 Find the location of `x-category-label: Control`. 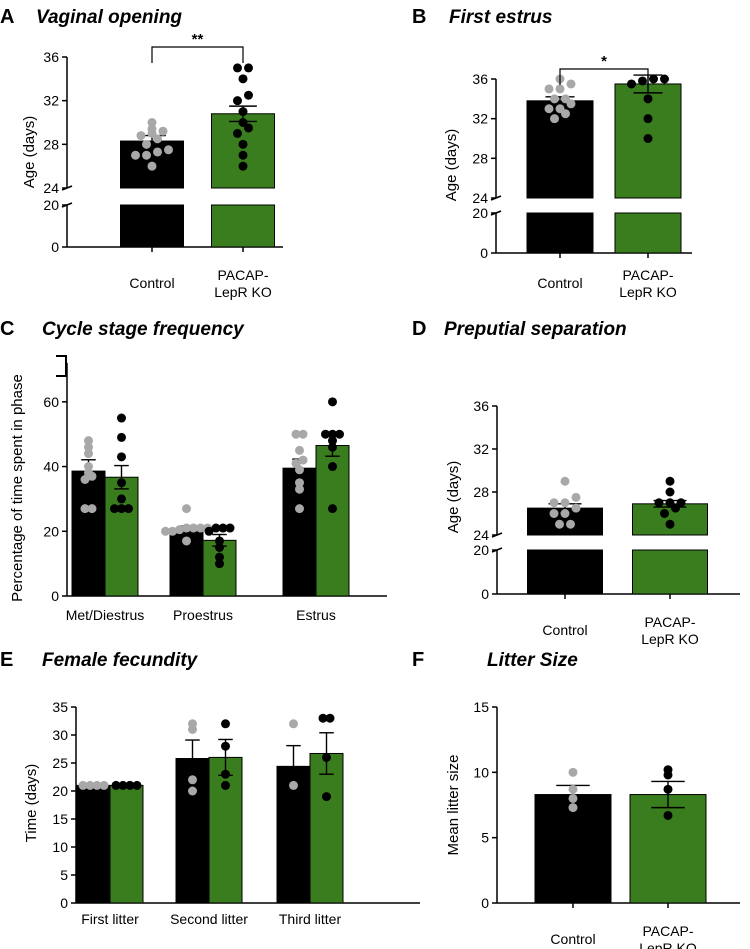

x-category-label: Control is located at coordinates (572, 939).